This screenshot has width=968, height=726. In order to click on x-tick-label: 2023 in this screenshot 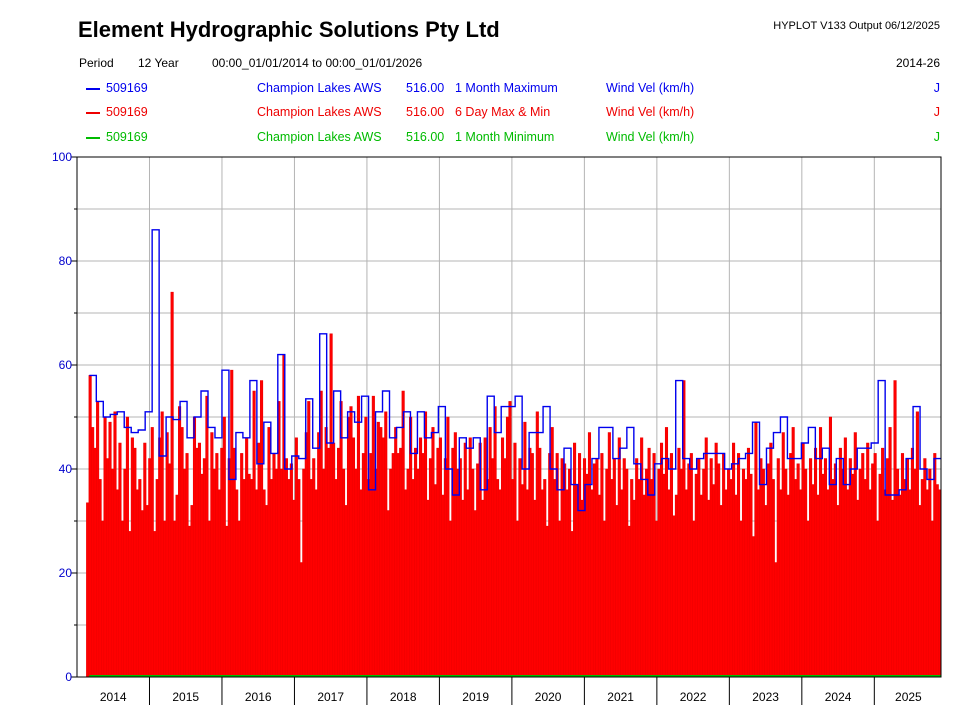, I will do `click(765, 697)`.